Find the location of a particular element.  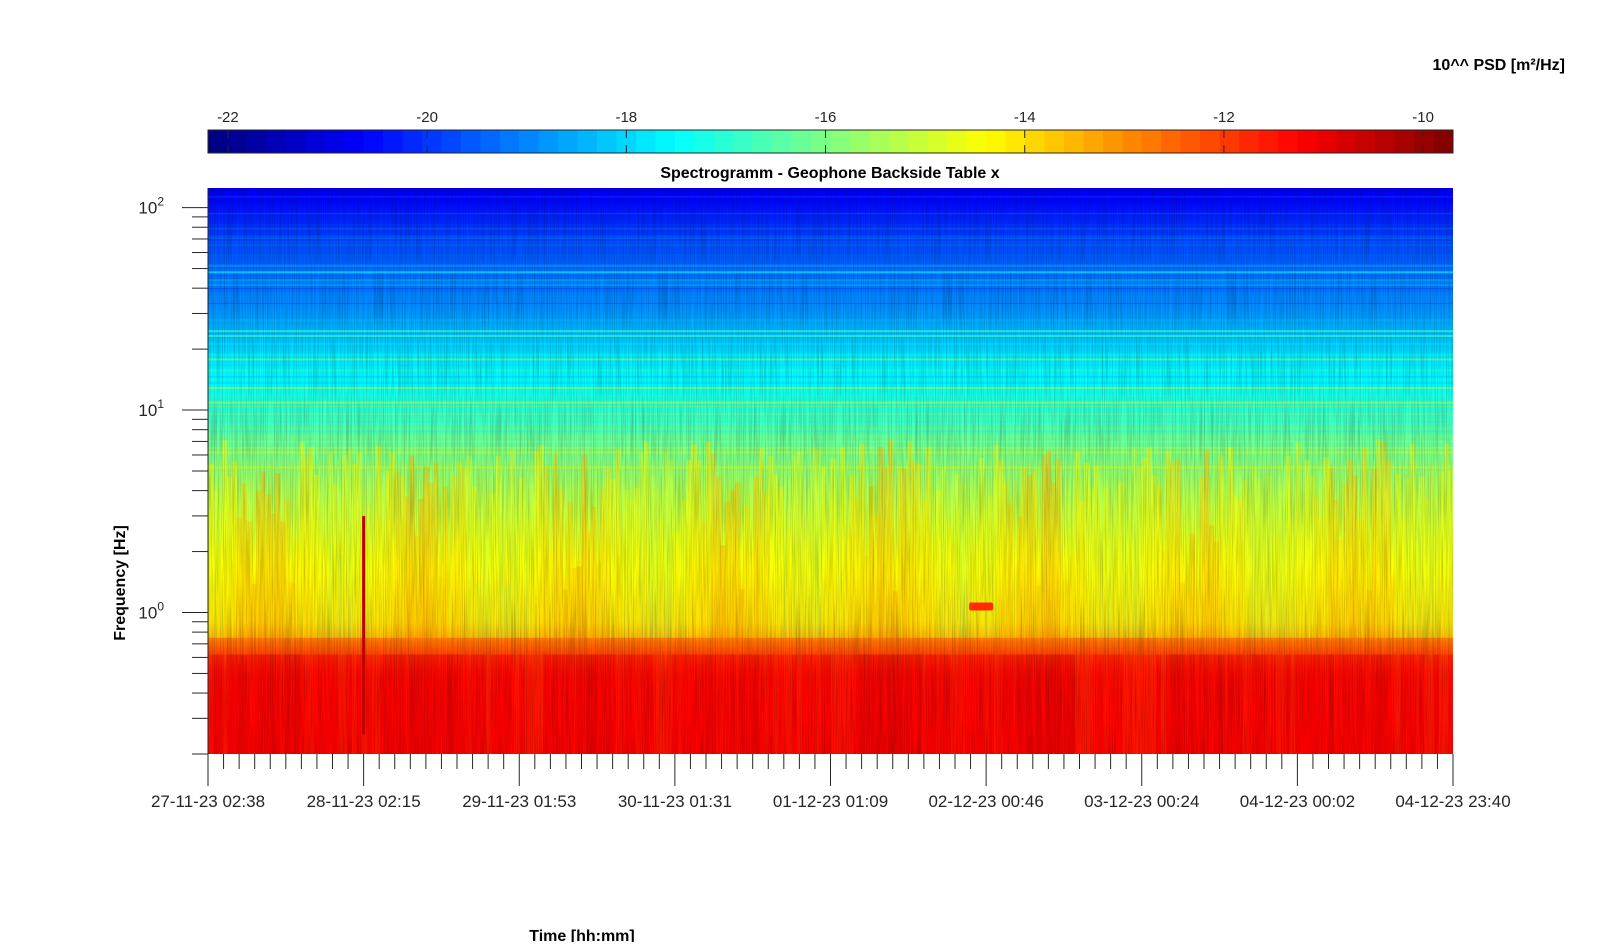

y-tick-label: 10² is located at coordinates (151, 206).